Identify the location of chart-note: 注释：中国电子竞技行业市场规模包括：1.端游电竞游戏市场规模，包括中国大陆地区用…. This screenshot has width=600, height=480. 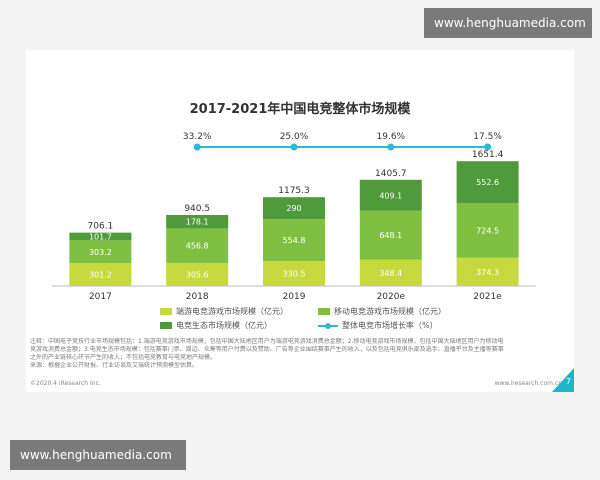
(298, 354).